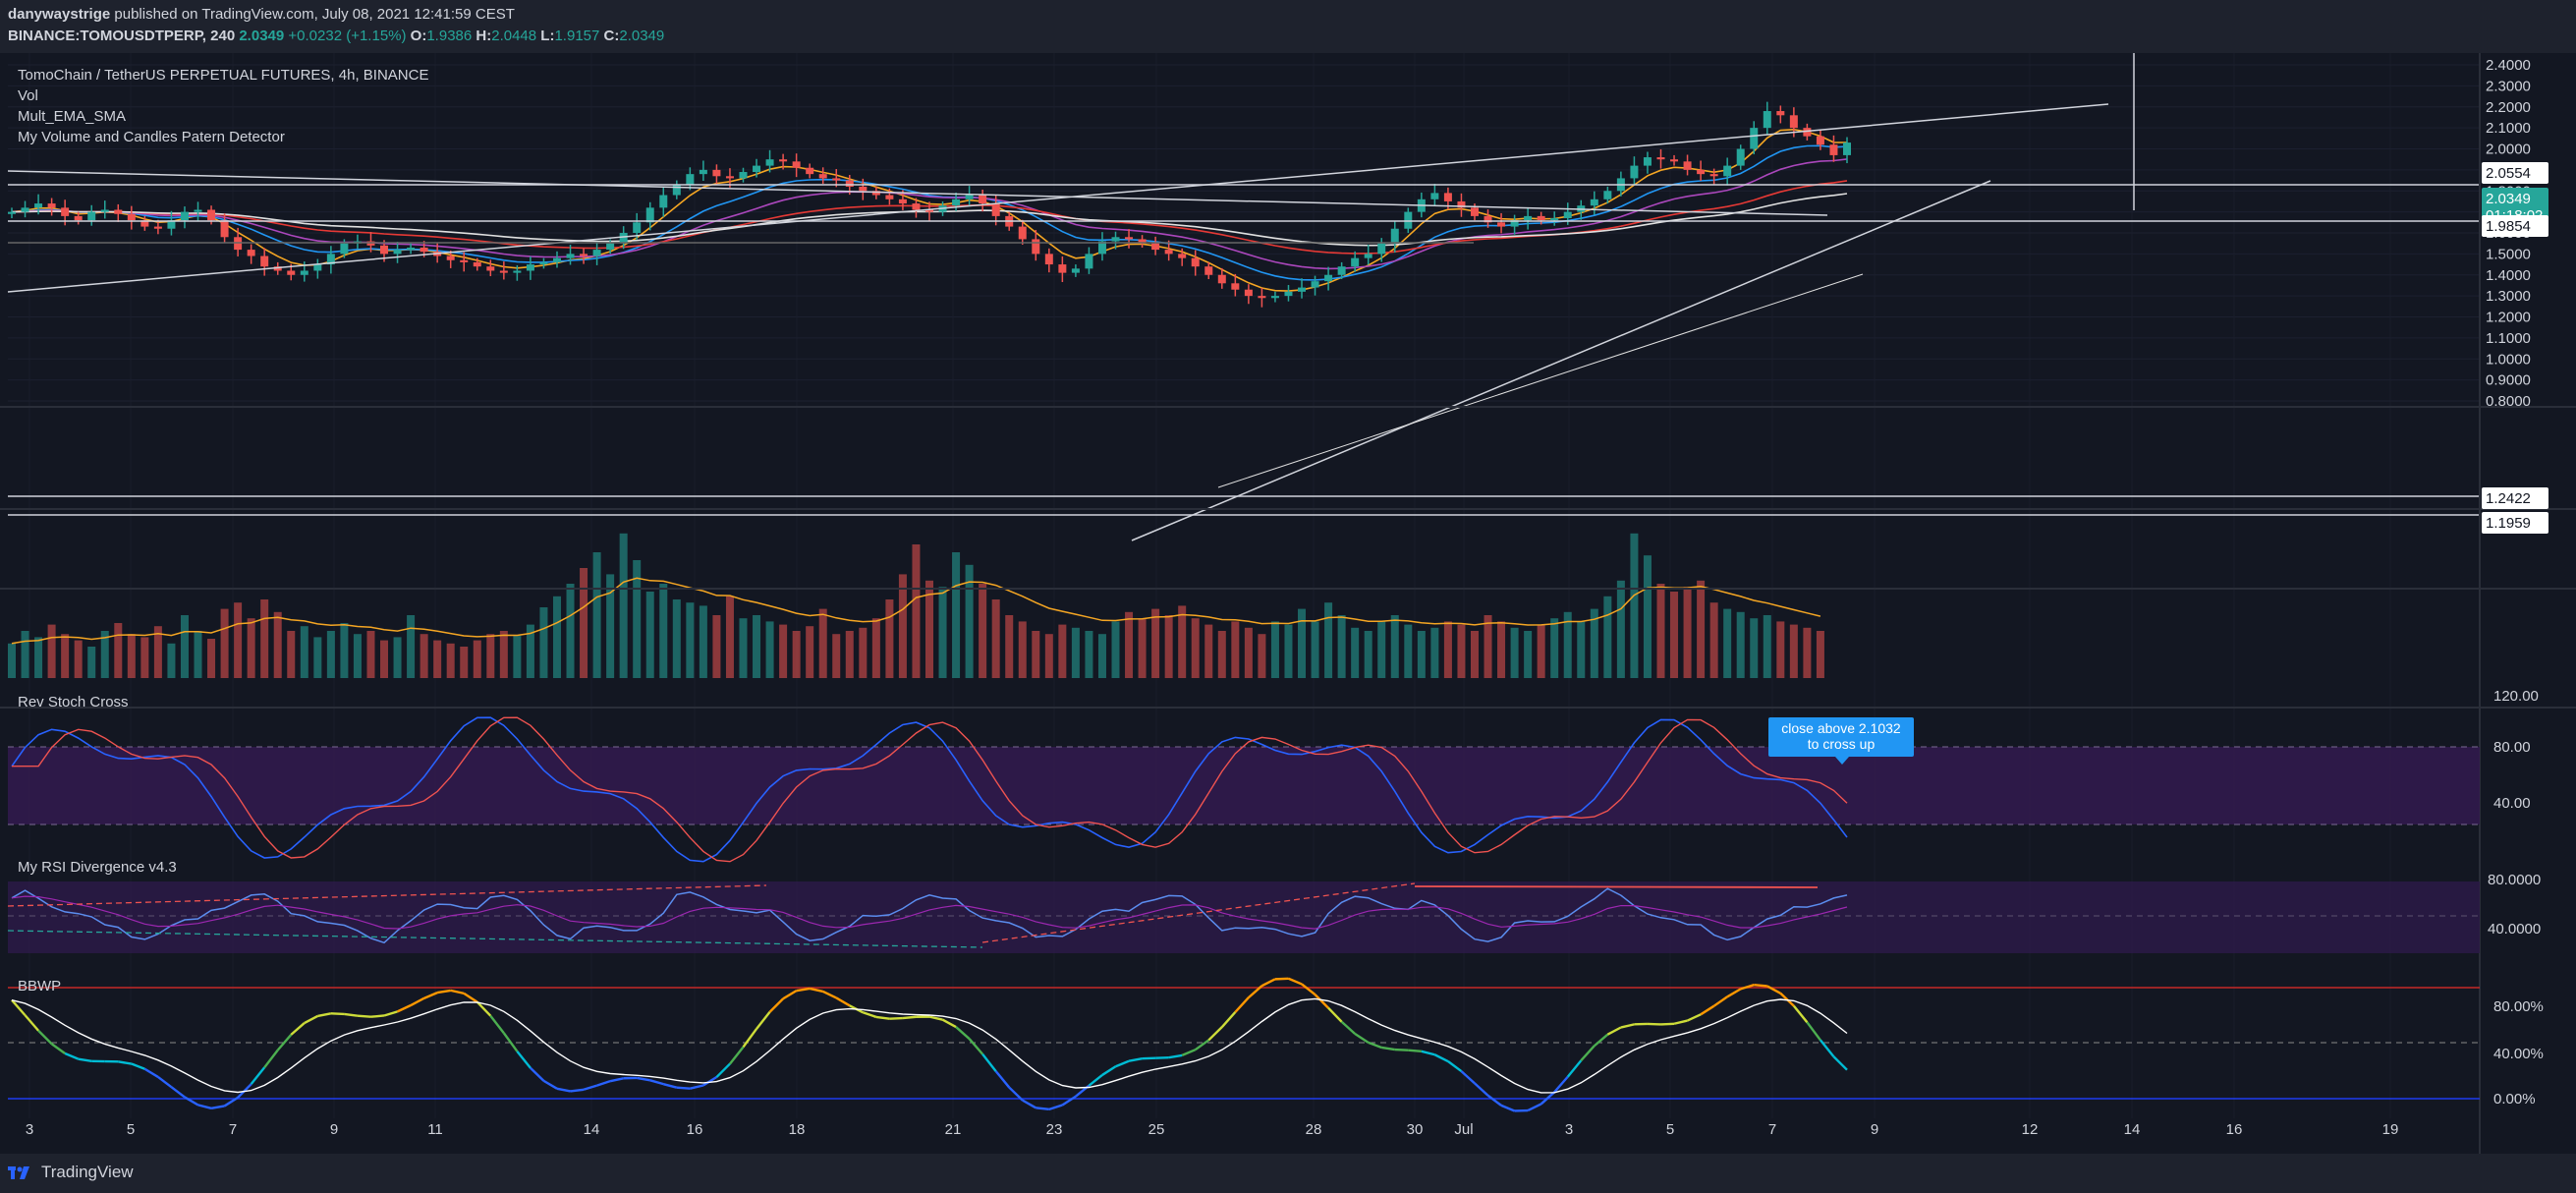  I want to click on indicator-rev-stoch: Rev Stoch Cross, so click(73, 702).